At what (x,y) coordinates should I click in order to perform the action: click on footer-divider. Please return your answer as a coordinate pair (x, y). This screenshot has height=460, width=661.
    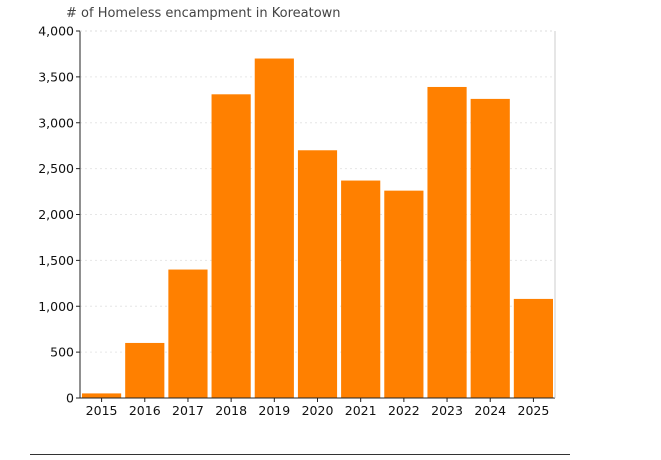
    Looking at the image, I should click on (300, 454).